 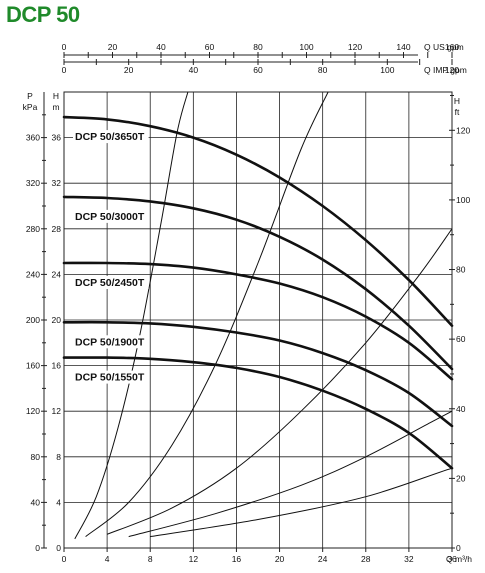 I want to click on top-tick-label: 160, so click(x=452, y=47).